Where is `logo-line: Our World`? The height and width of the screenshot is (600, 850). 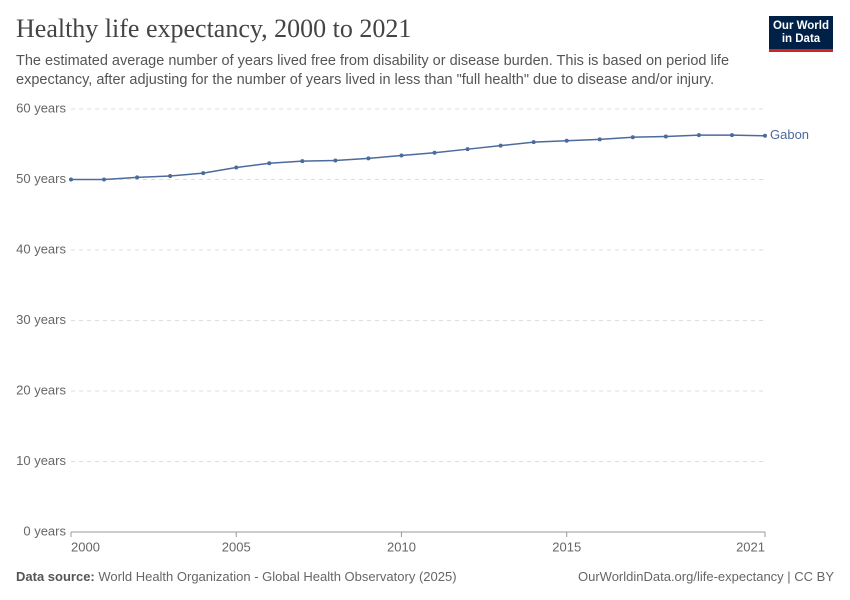
logo-line: Our World is located at coordinates (800, 26).